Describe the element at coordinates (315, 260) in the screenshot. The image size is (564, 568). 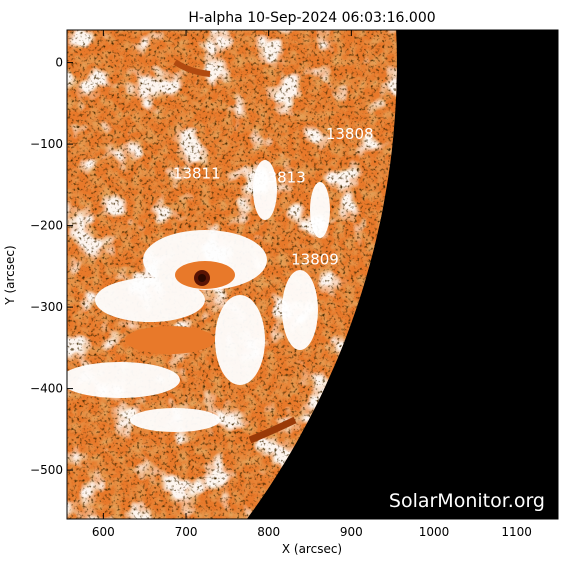
I see `active-region-label: 13809` at that location.